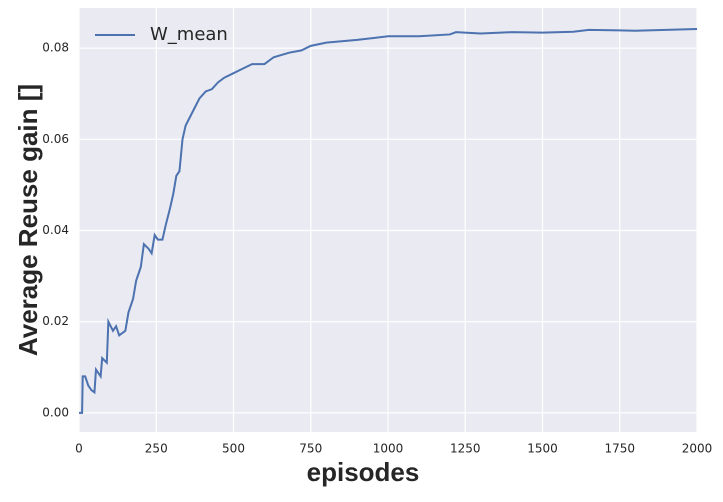  I want to click on x-axis-label: episodes, so click(363, 472).